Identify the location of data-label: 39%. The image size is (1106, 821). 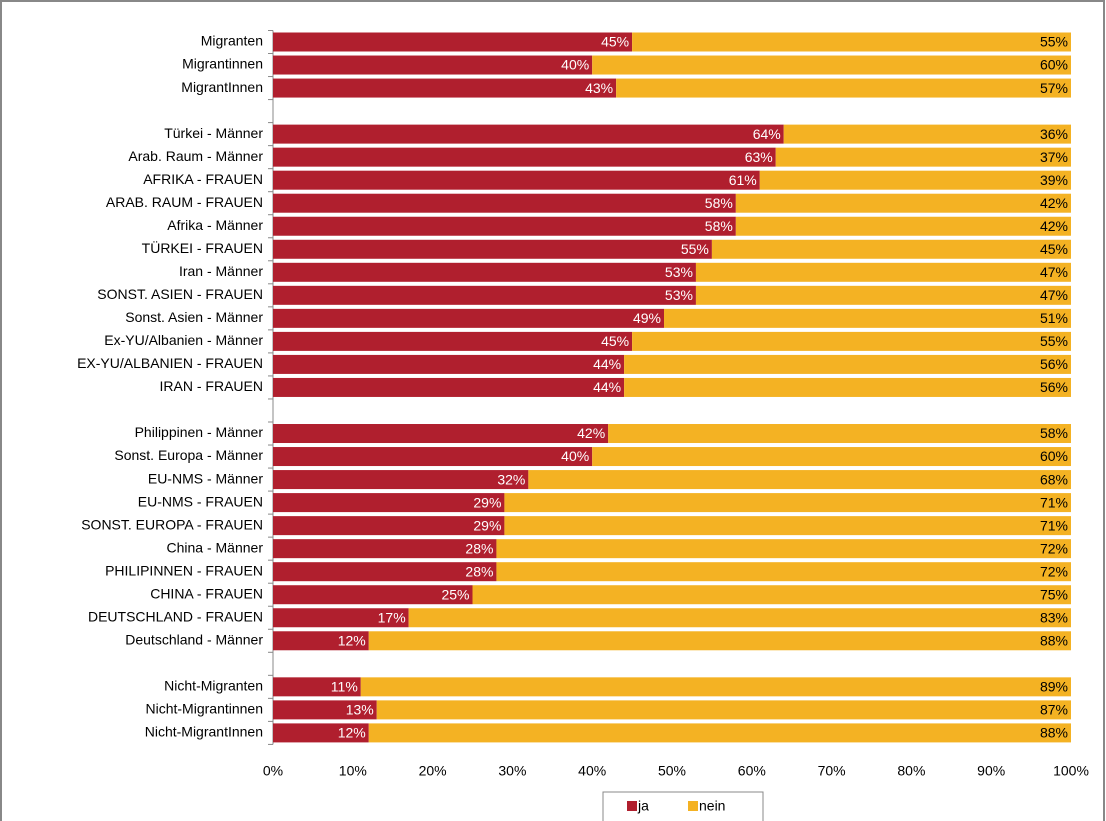
(1054, 180).